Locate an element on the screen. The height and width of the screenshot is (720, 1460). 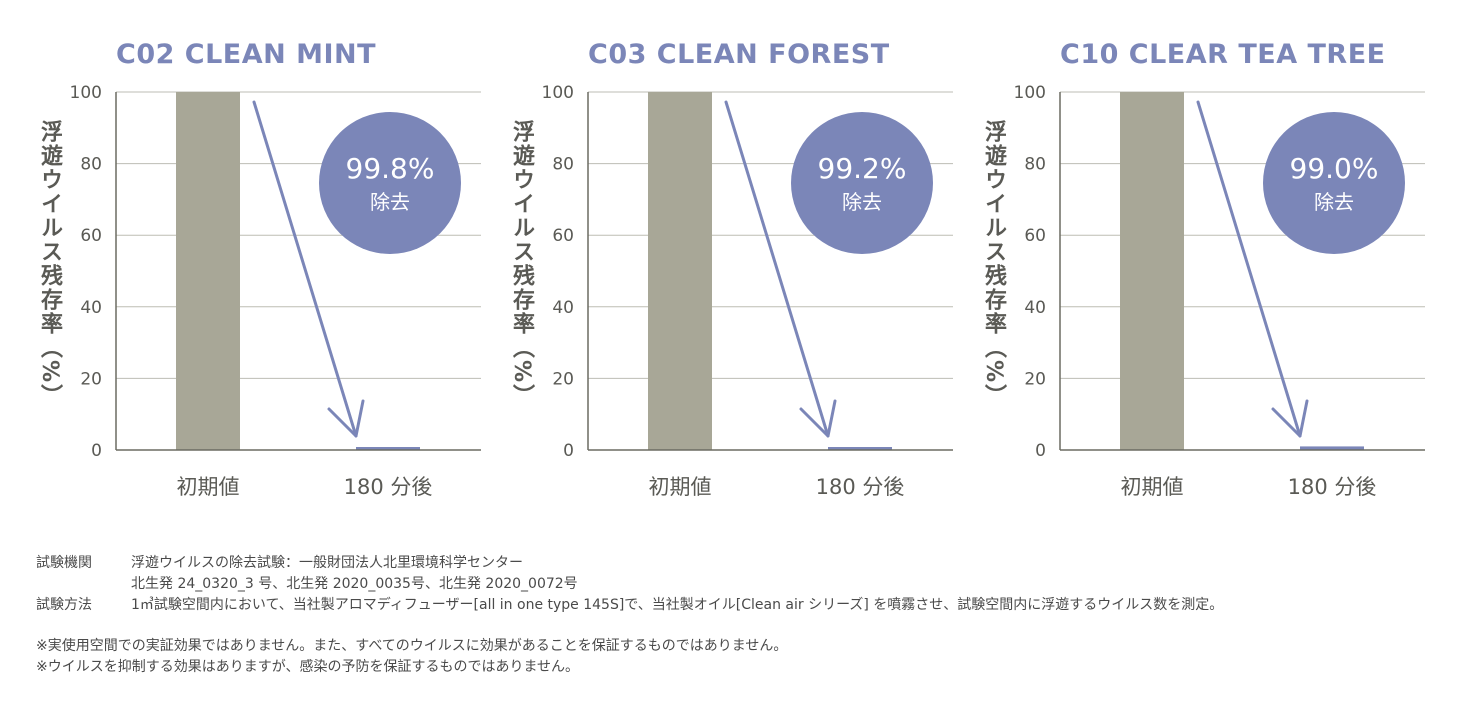
chart-title: C03 CLEAN FOREST is located at coordinates (739, 54).